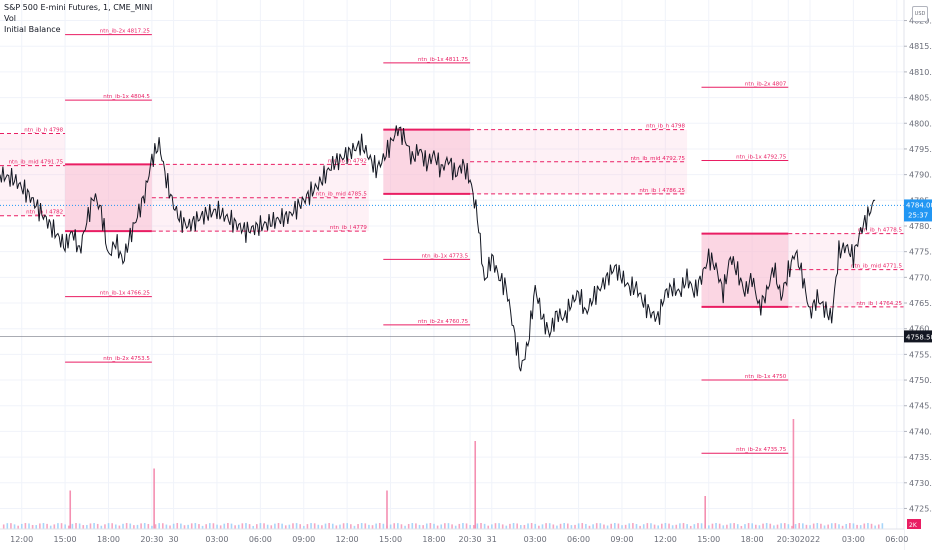  I want to click on current-price-tag, so click(918, 210).